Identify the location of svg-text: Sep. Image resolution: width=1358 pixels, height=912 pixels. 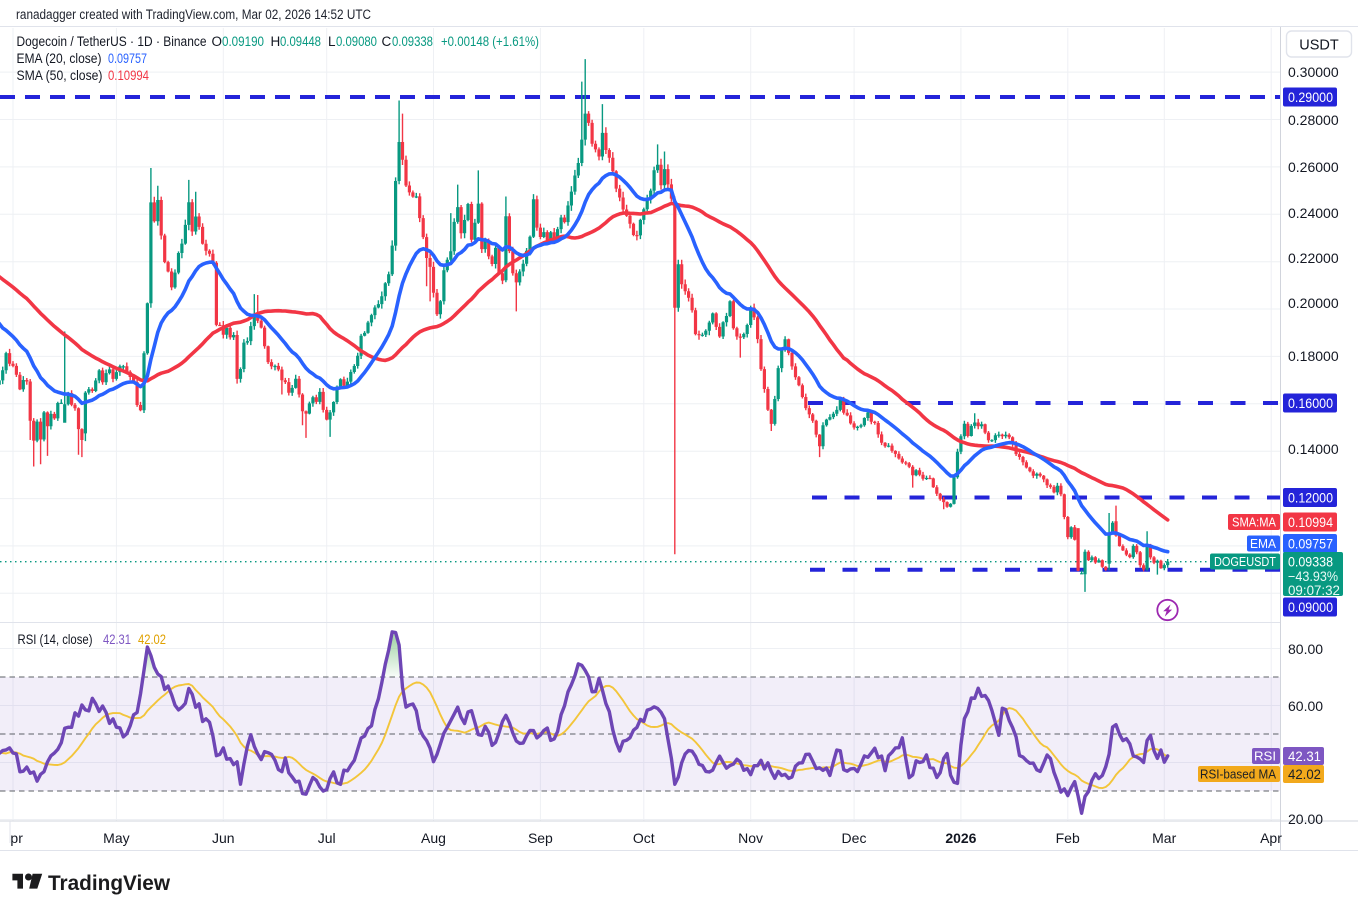
(540, 838).